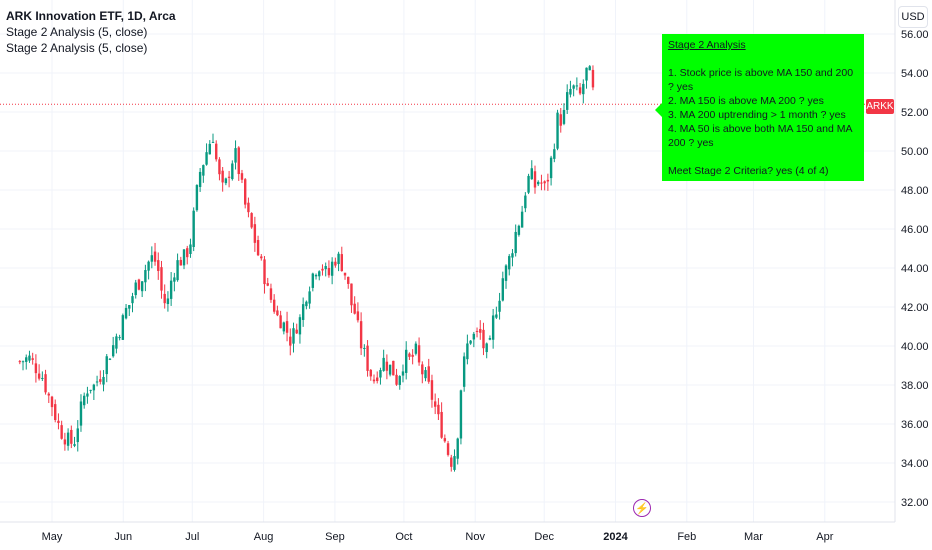  I want to click on last-price-tag: ARKK, so click(880, 106).